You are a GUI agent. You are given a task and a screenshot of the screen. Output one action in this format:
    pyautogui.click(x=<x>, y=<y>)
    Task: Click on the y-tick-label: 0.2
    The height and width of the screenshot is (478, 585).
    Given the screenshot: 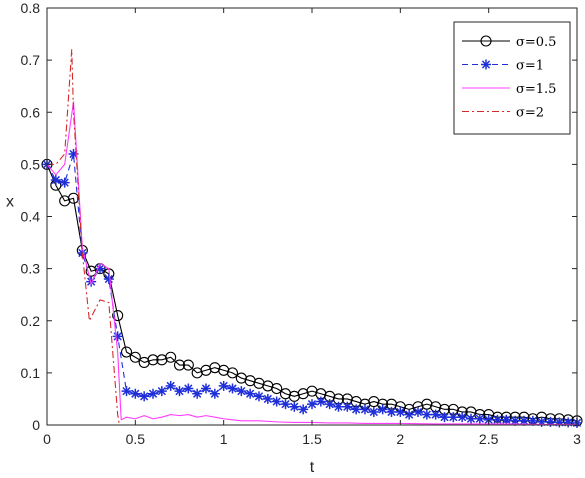 What is the action you would take?
    pyautogui.click(x=31, y=321)
    